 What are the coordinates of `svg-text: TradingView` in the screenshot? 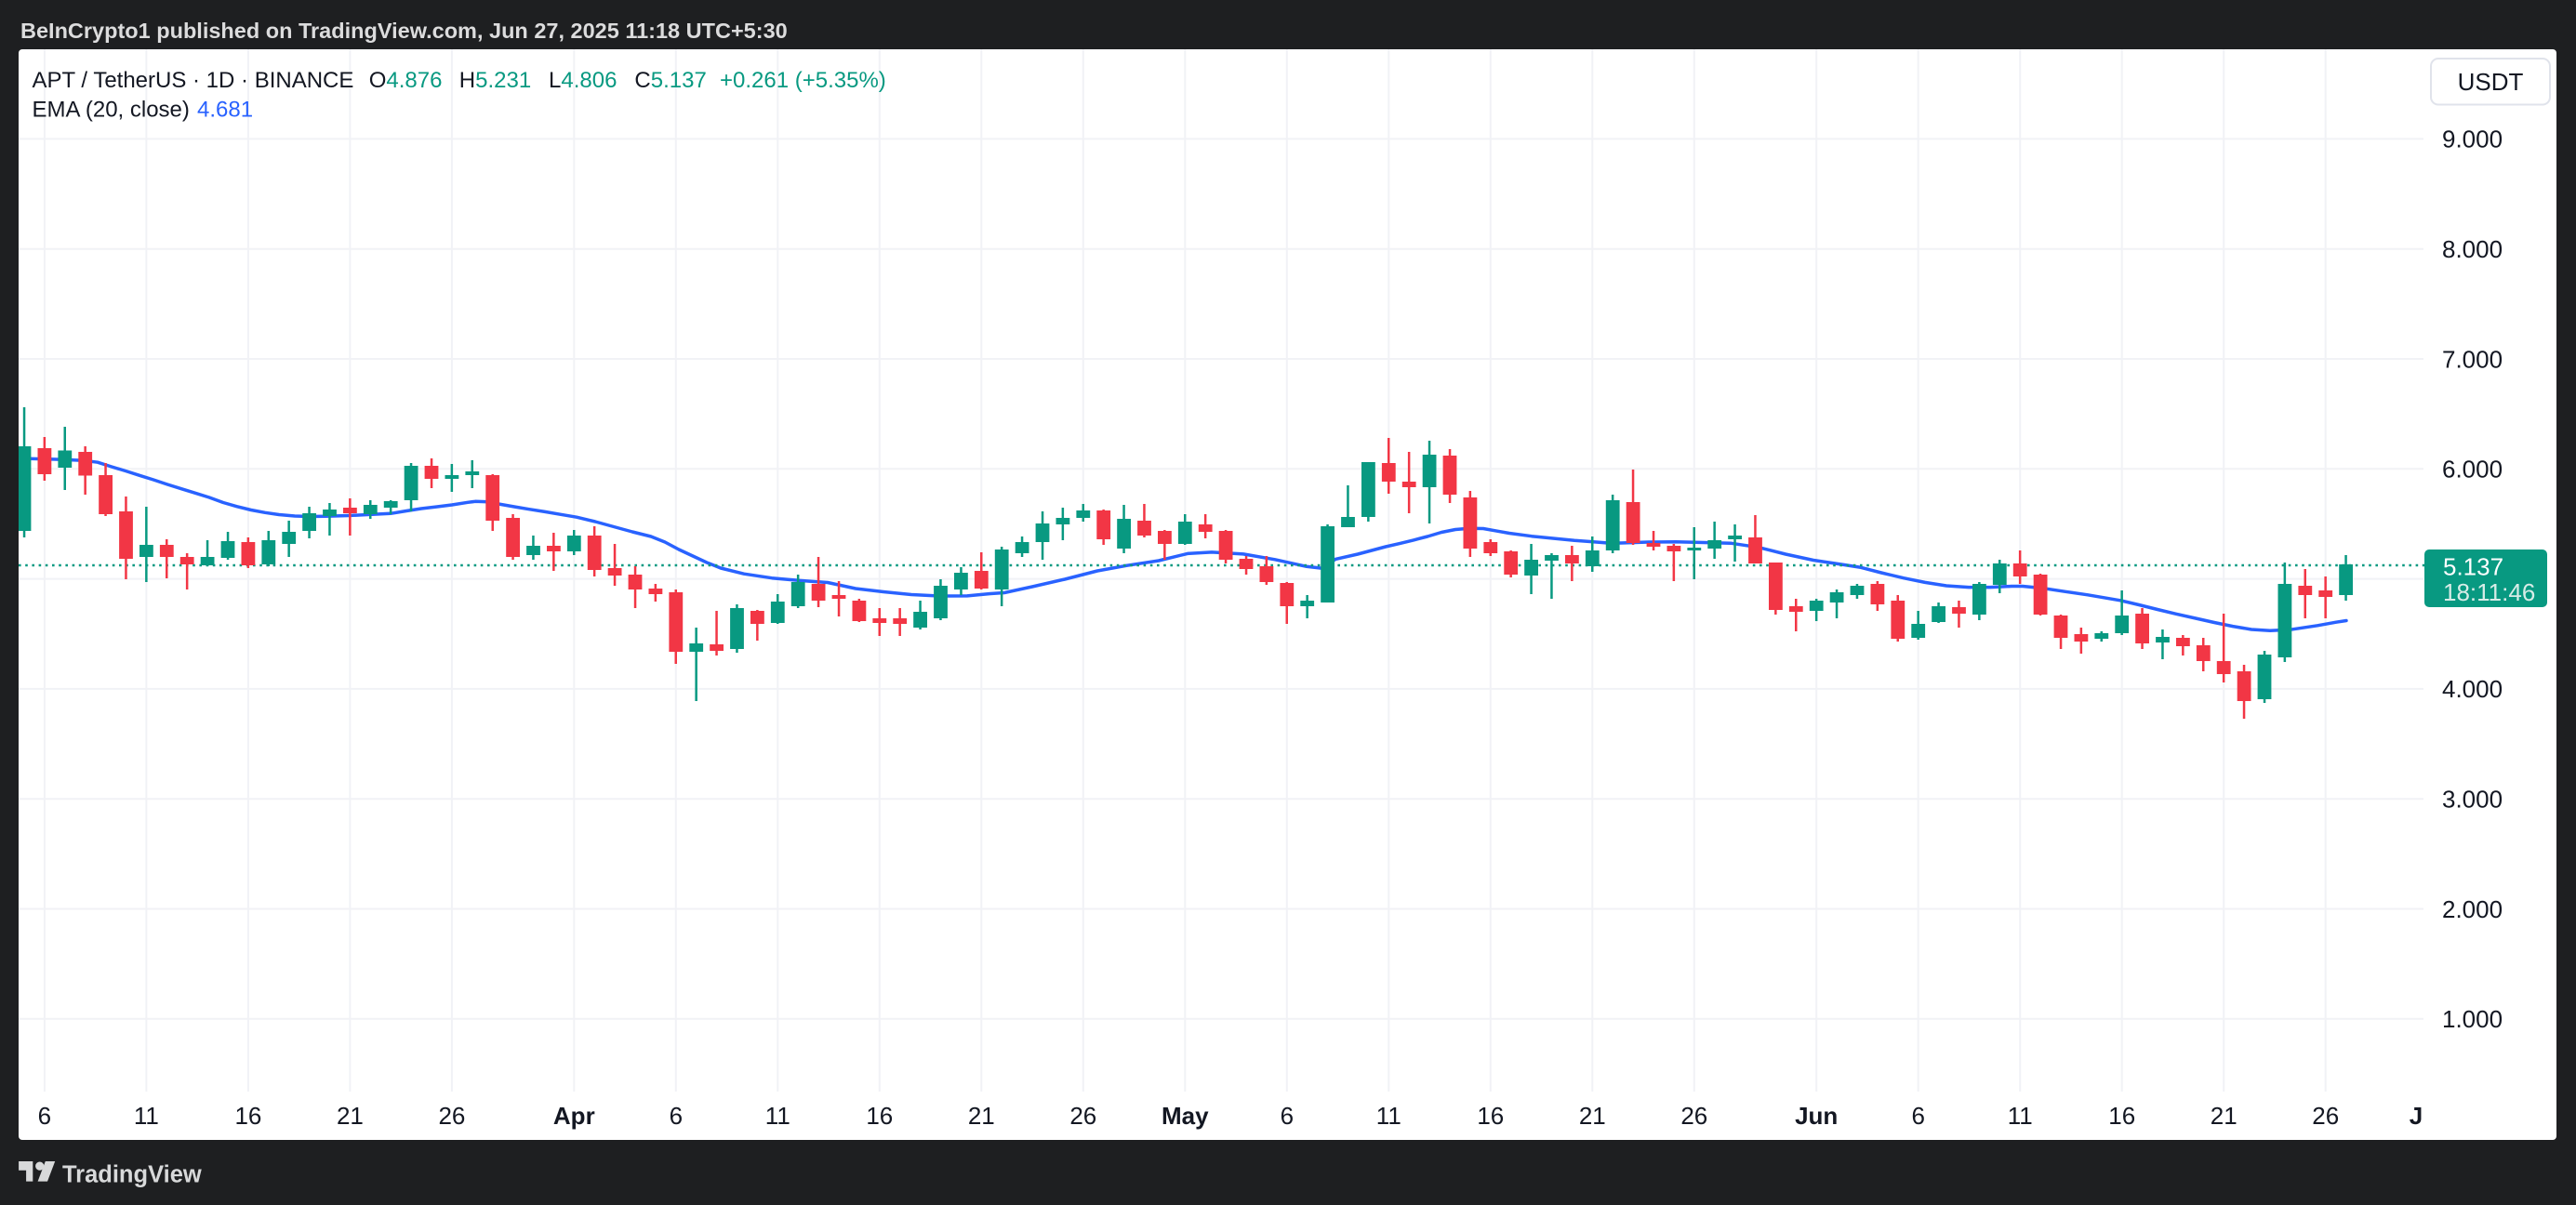 It's located at (132, 1174).